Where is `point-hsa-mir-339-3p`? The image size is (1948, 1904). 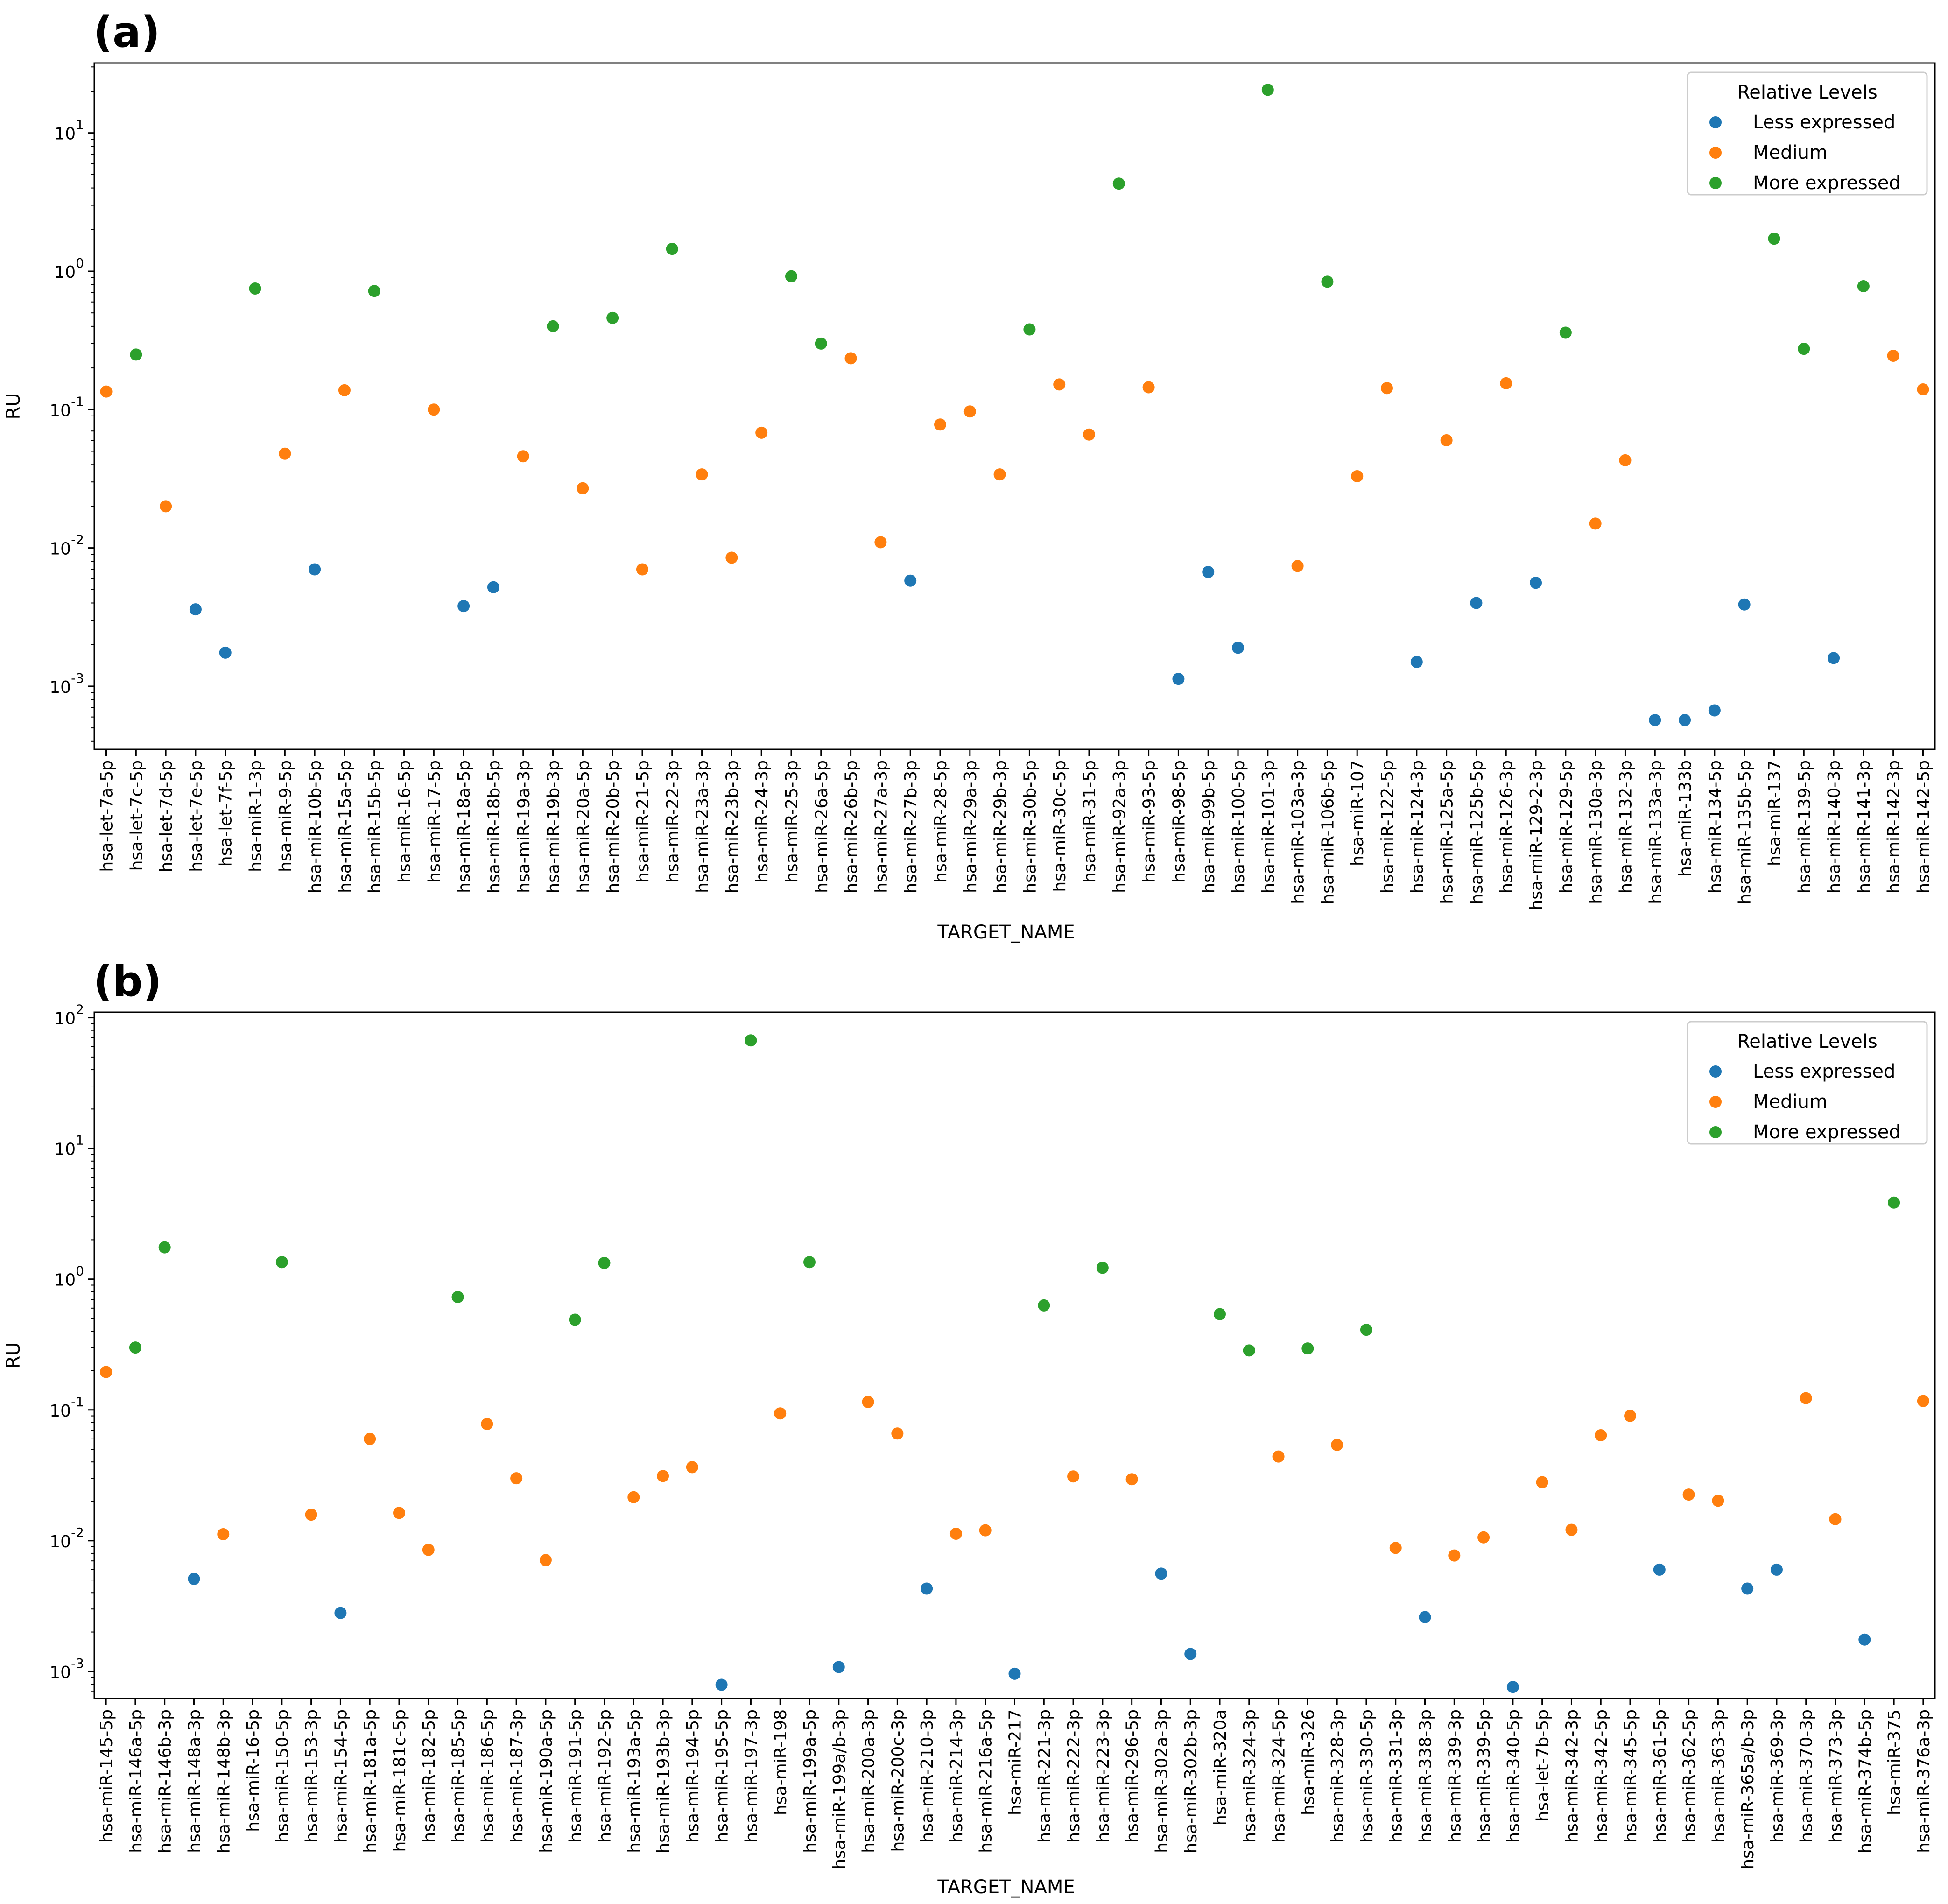
point-hsa-mir-339-3p is located at coordinates (1454, 1555).